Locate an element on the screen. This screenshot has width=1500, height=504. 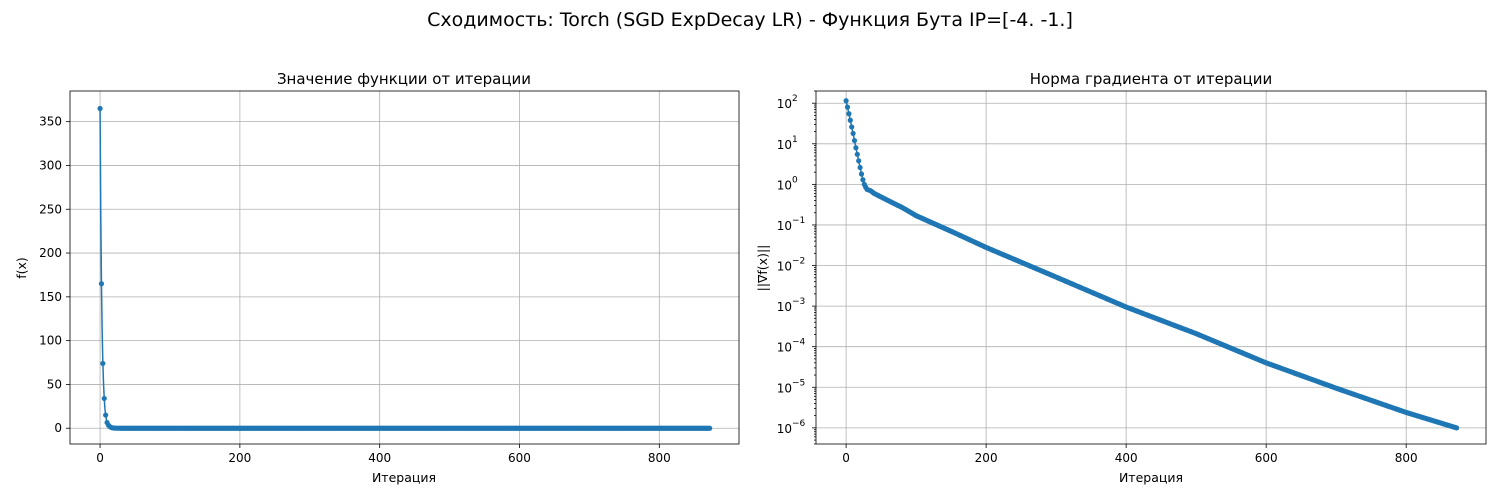
y-tick-label: 0 is located at coordinates (58, 428).